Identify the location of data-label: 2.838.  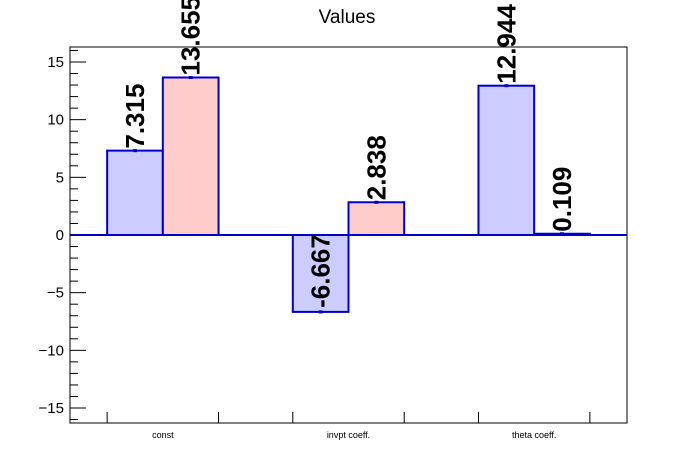
(376, 167).